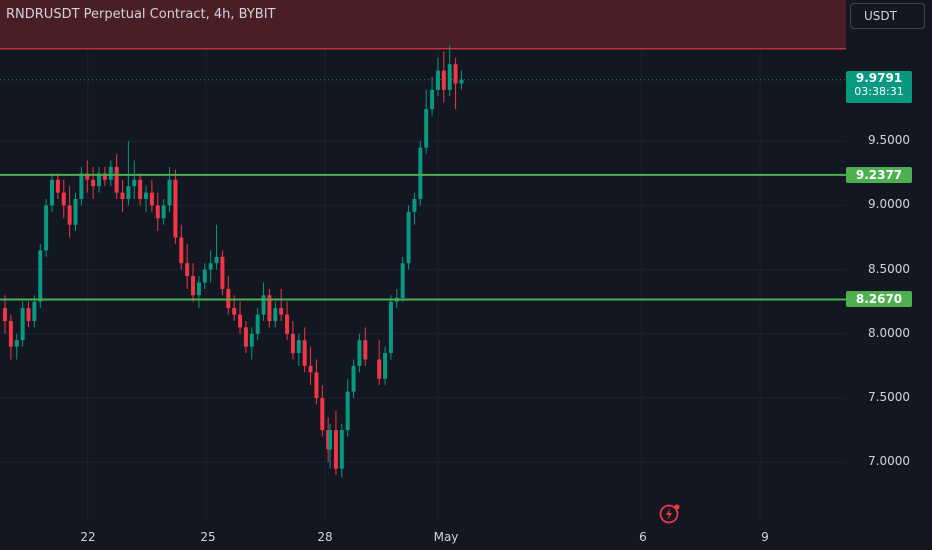 The height and width of the screenshot is (550, 932). What do you see at coordinates (889, 140) in the screenshot?
I see `price-tick-label: 9.5000` at bounding box center [889, 140].